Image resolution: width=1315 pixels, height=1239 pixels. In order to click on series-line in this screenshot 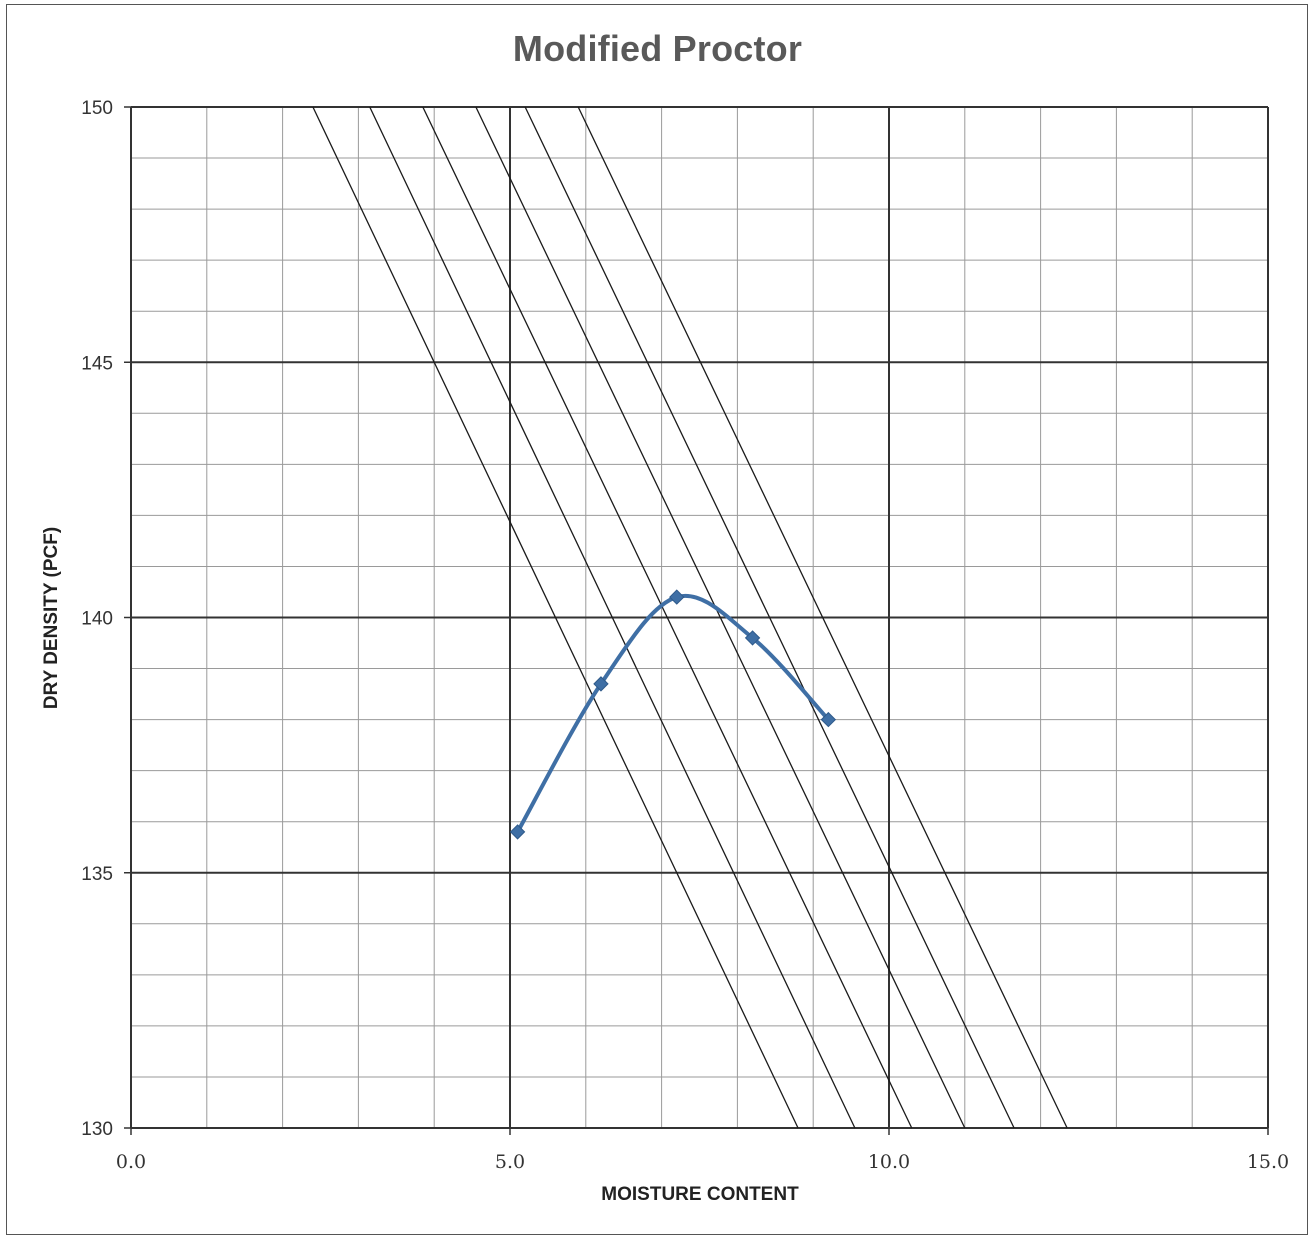, I will do `click(672, 713)`.